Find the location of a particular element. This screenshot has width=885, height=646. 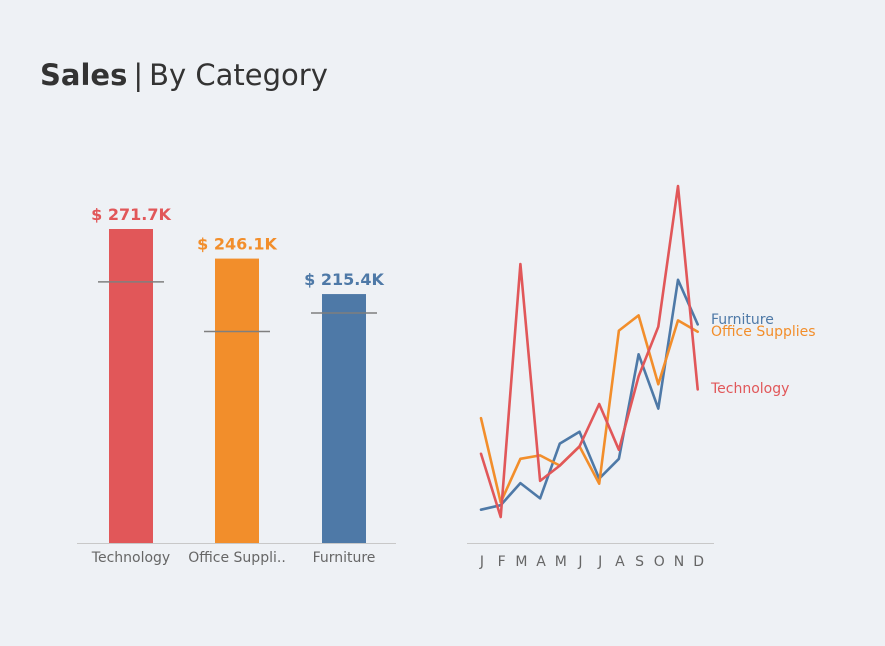

bar-value-label-3: $ 215.4K is located at coordinates (344, 279).